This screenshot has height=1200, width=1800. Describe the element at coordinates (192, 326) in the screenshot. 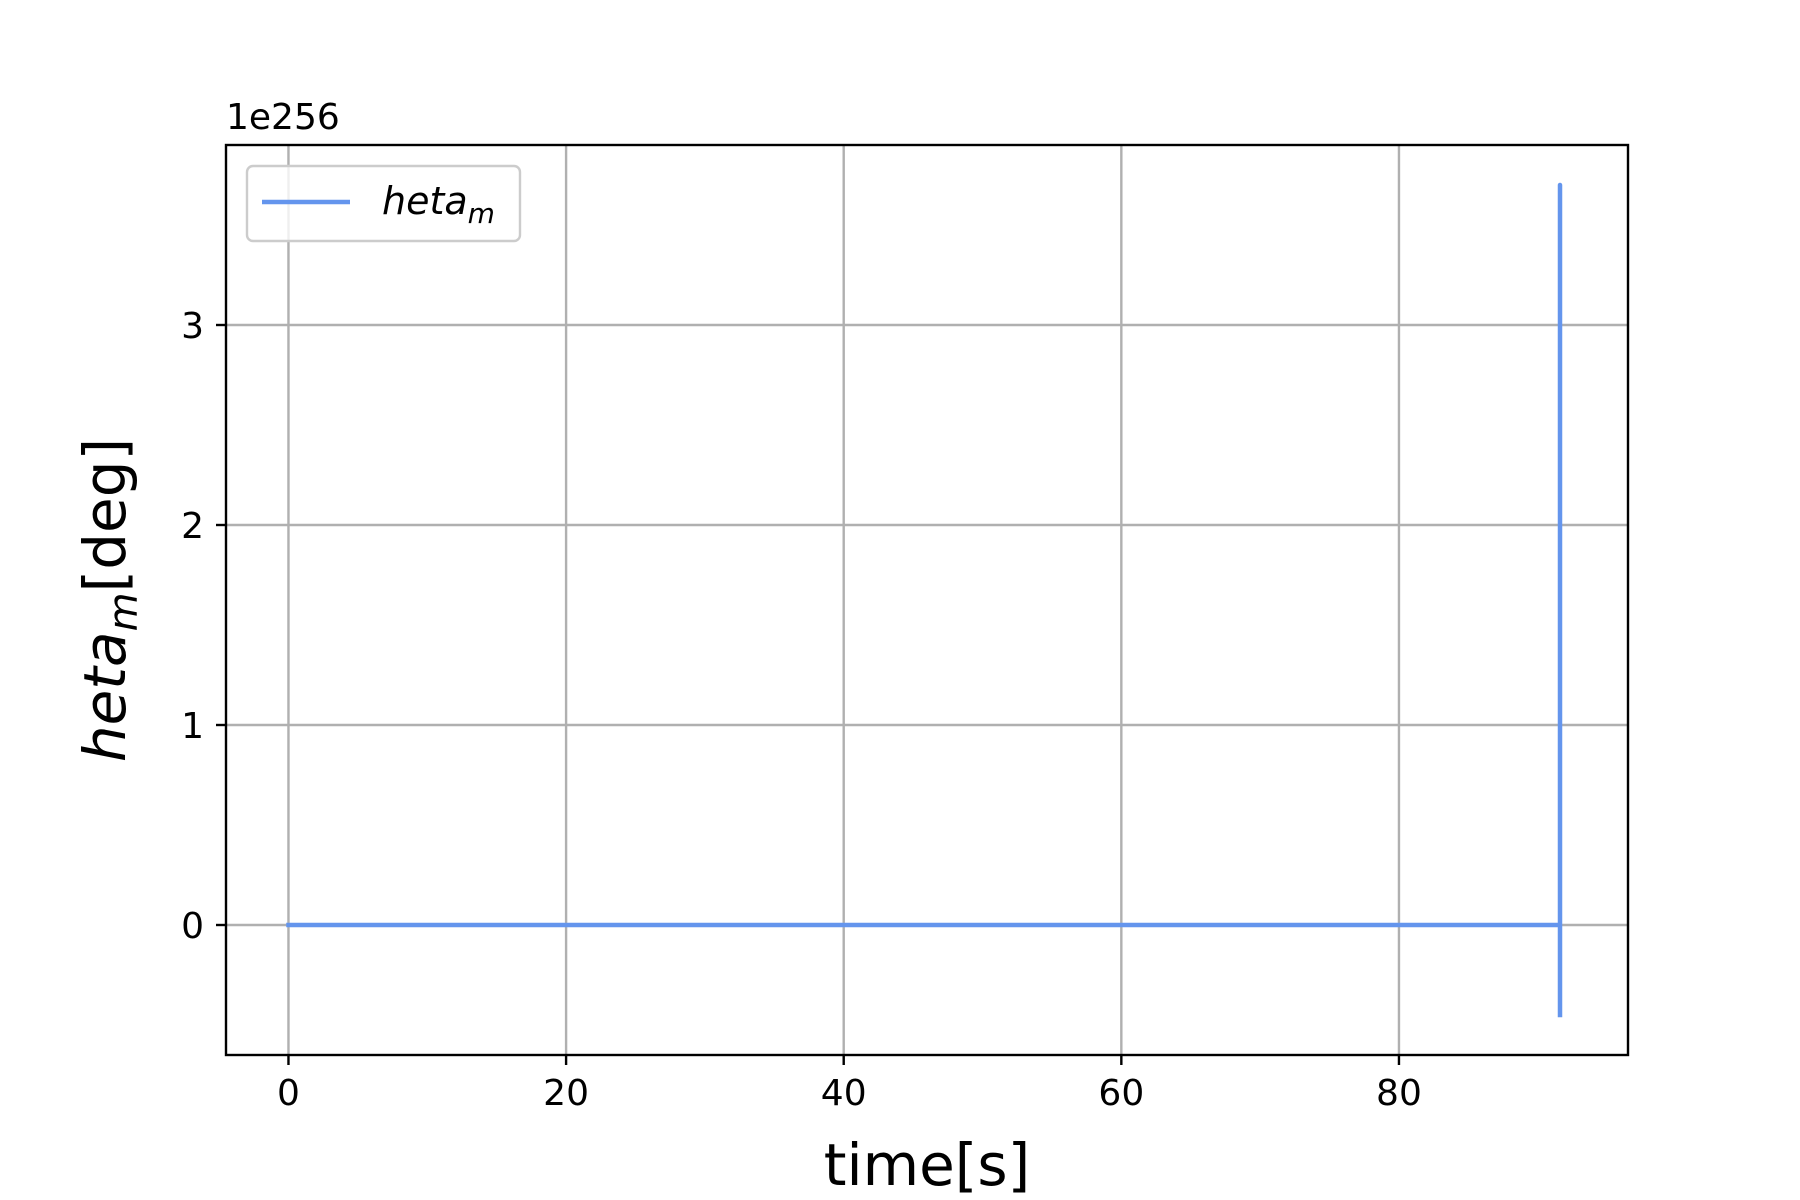

I see `y-tick-label: 3` at that location.